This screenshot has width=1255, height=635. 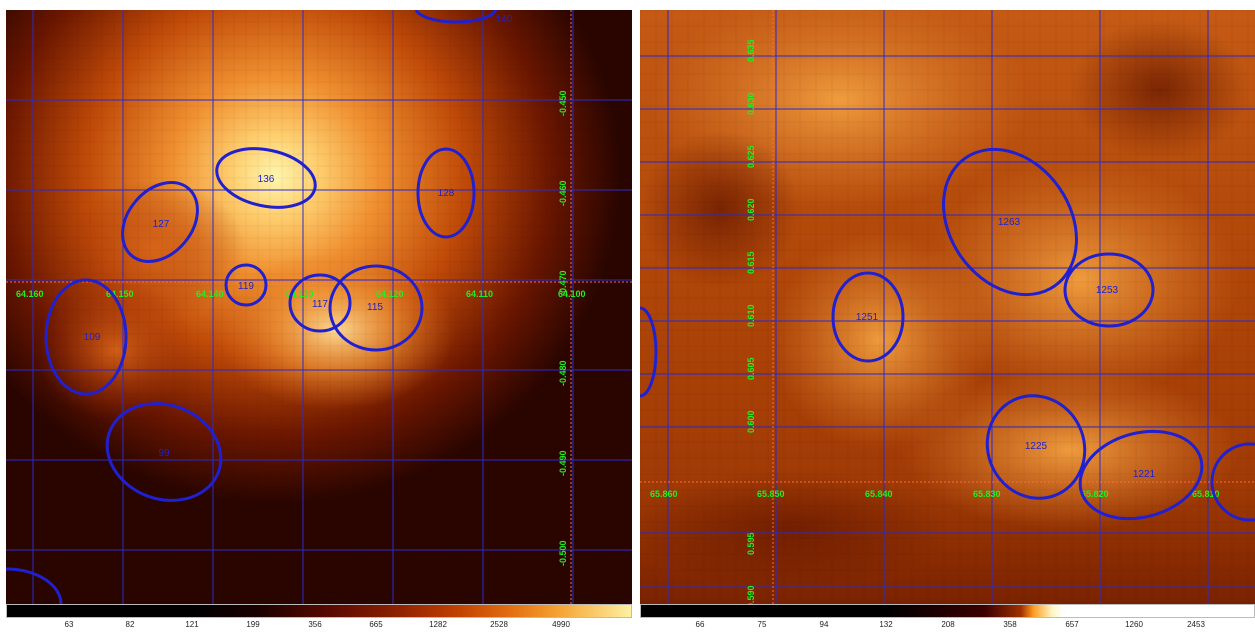 What do you see at coordinates (886, 624) in the screenshot?
I see `colorbar-tick: 132` at bounding box center [886, 624].